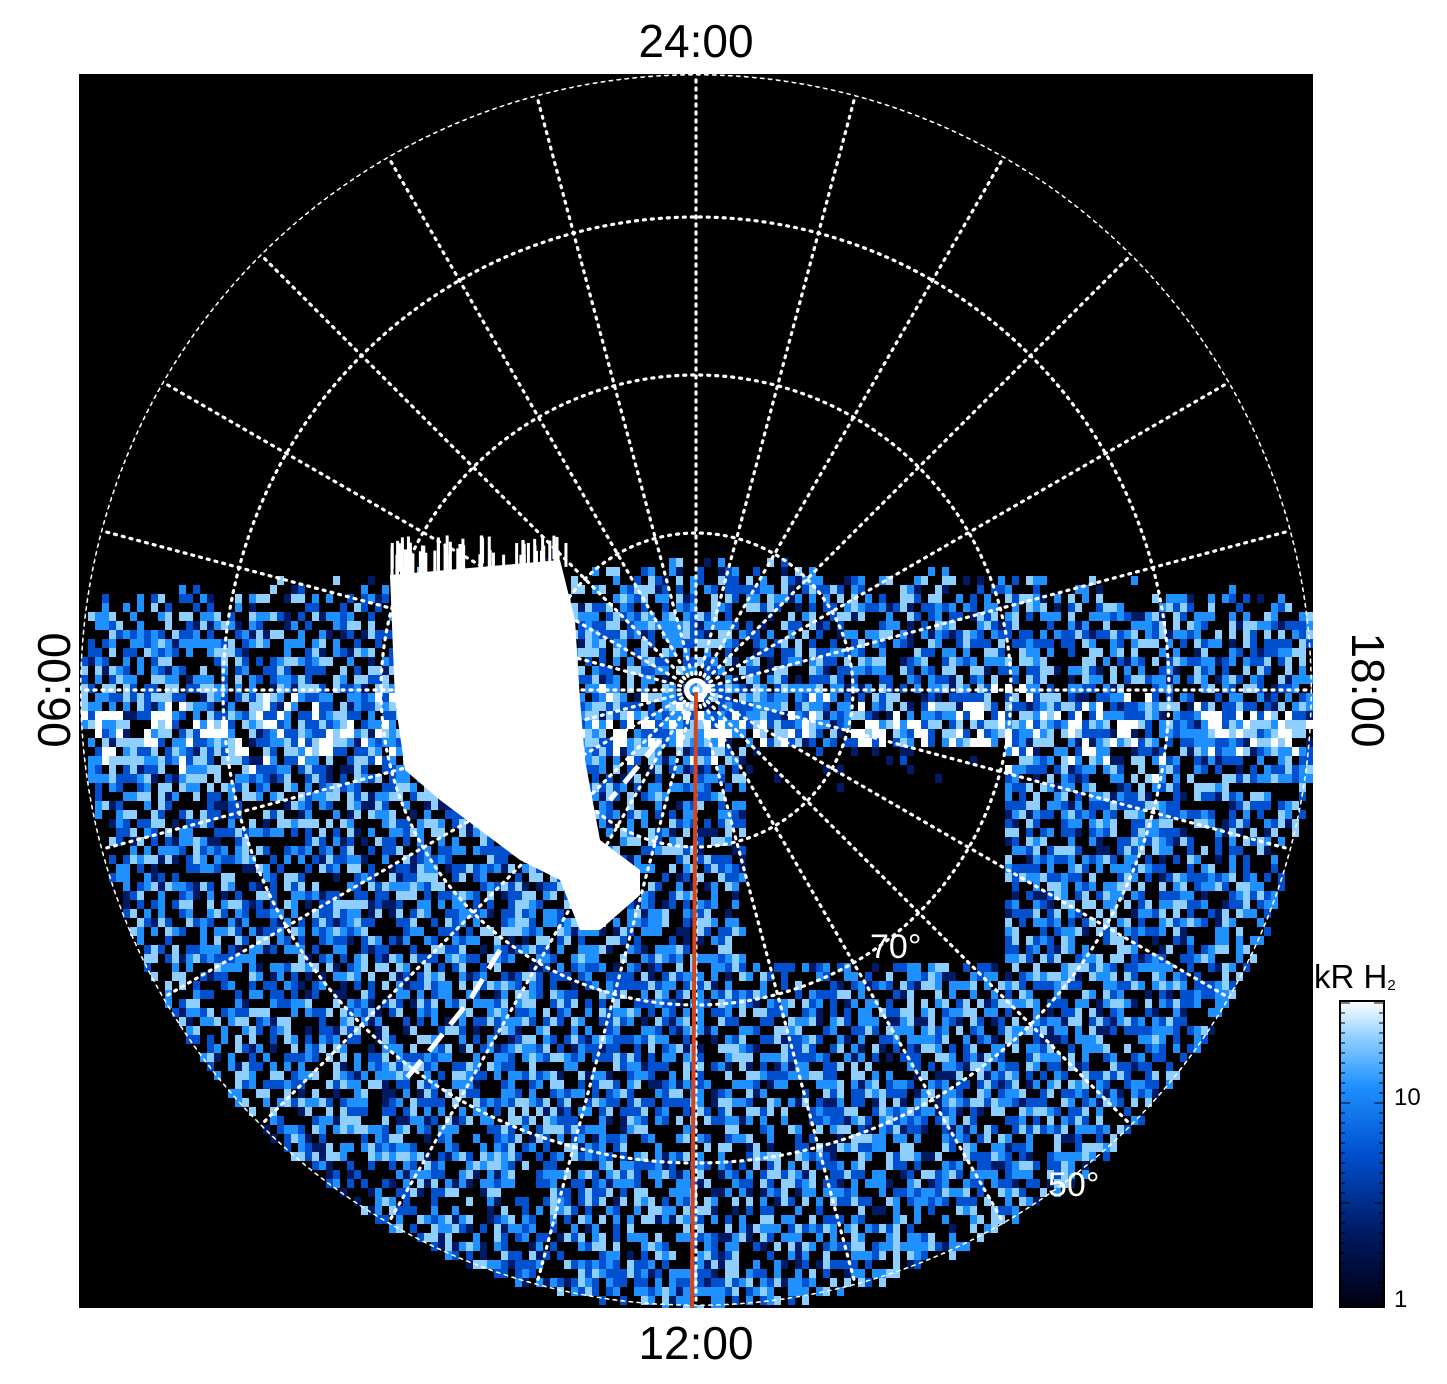  I want to click on dashed-trajectory, so click(532, 910).